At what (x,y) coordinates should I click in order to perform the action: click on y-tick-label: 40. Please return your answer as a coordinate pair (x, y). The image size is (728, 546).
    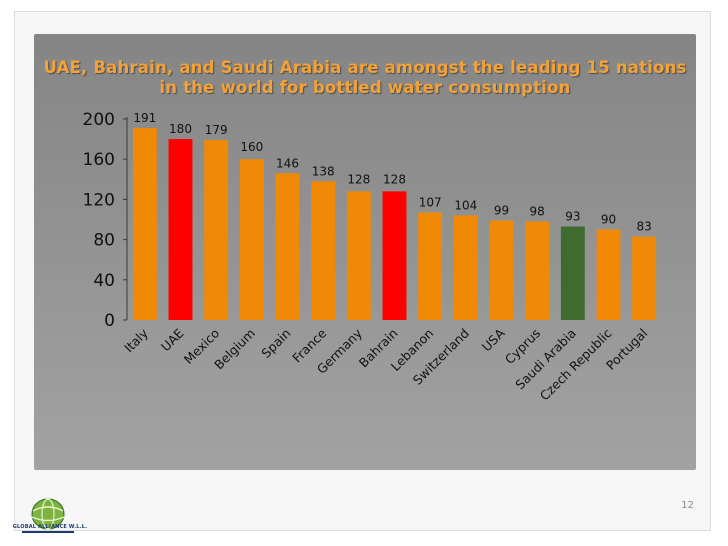
    Looking at the image, I should click on (104, 281).